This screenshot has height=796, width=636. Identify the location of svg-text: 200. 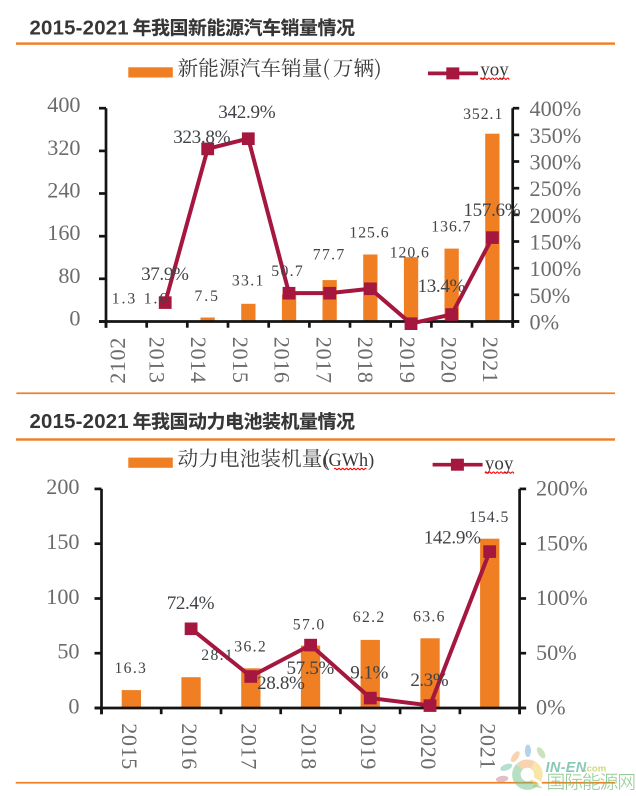
(62, 486).